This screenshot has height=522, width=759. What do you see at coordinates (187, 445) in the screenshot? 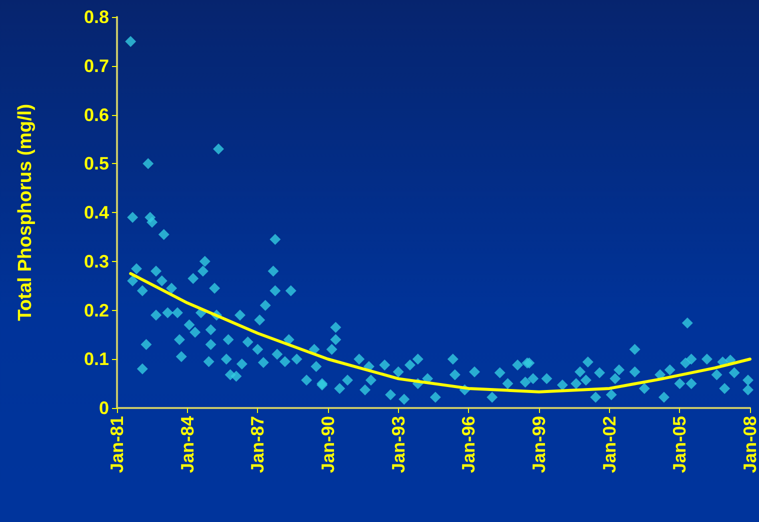
I see `x-tick-label: Jan-84` at bounding box center [187, 445].